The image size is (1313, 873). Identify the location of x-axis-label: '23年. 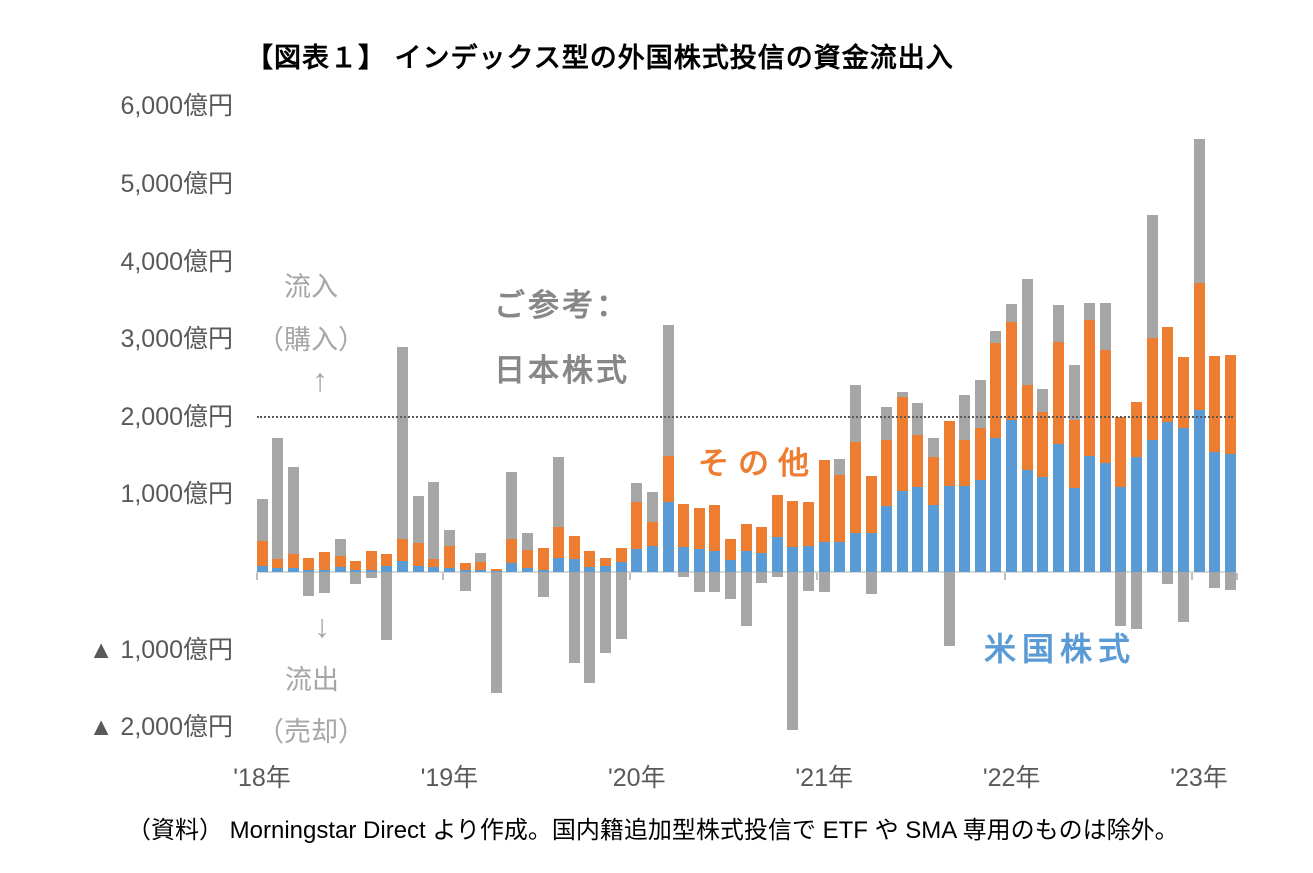
(1199, 778).